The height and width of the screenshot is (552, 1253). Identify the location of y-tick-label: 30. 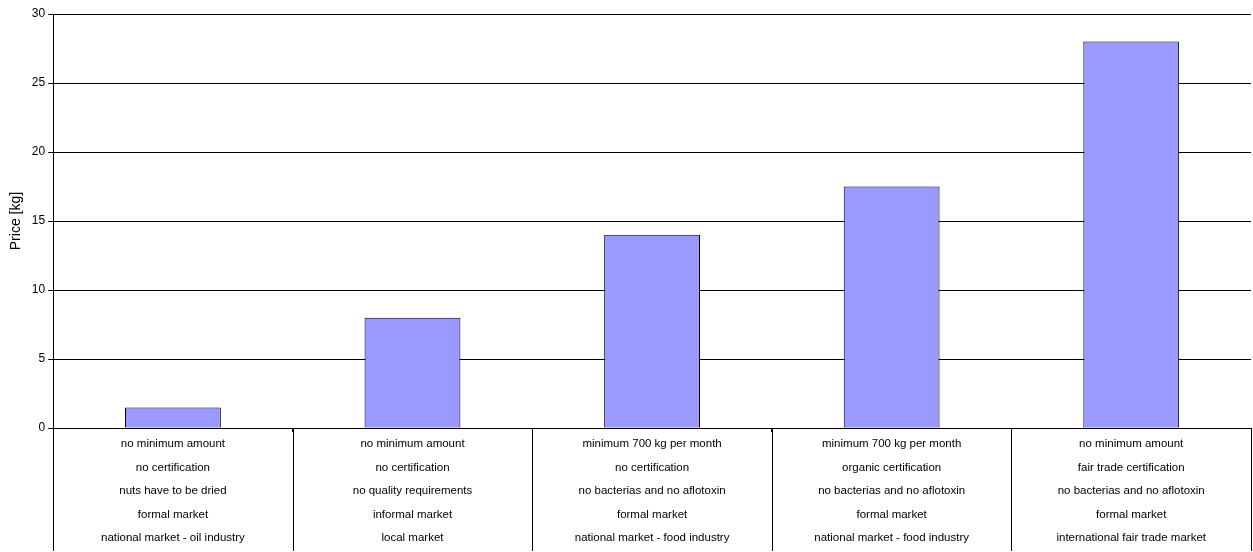
(38, 13).